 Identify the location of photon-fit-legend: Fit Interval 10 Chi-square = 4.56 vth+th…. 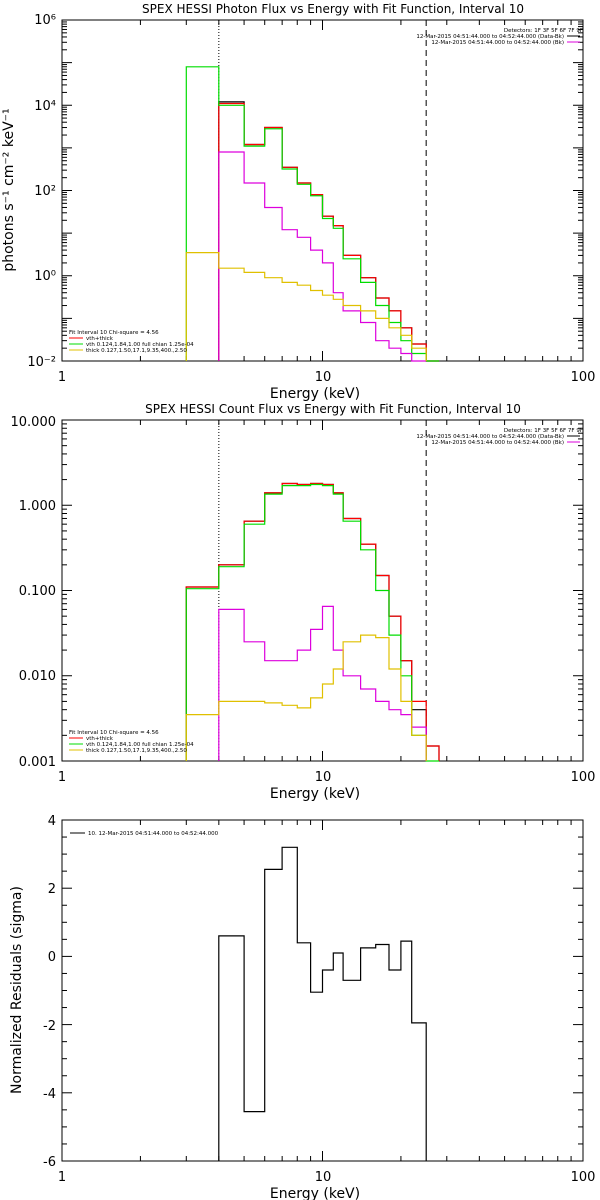
(131, 342).